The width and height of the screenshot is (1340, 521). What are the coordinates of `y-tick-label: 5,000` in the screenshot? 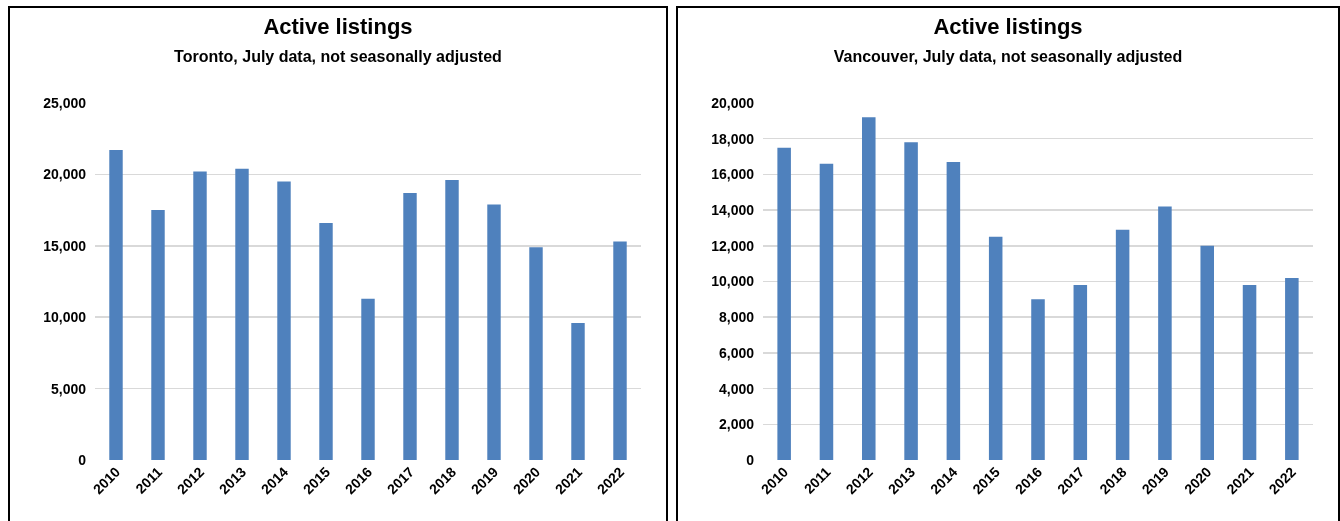 It's located at (68, 388).